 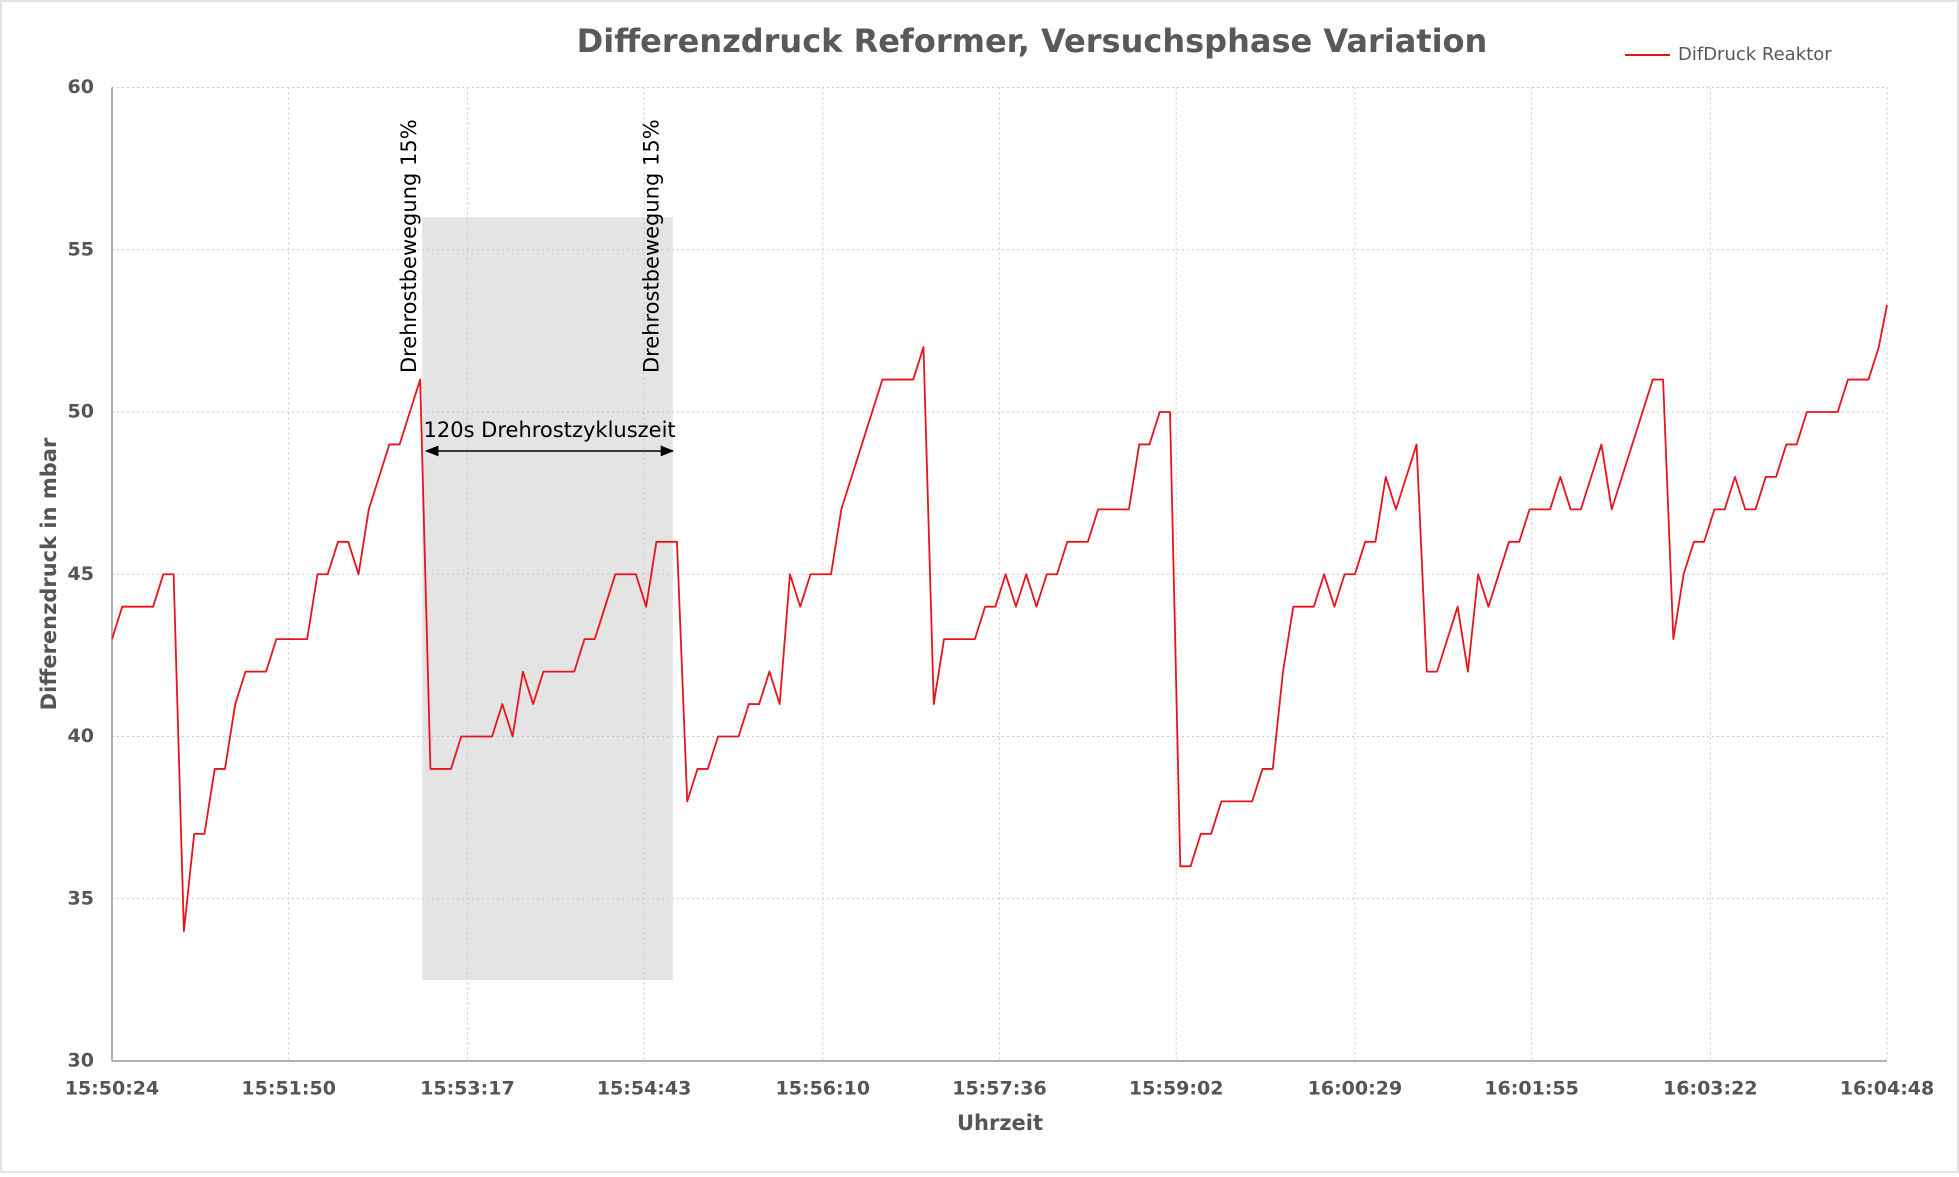 What do you see at coordinates (1531, 1089) in the screenshot?
I see `x-tick-label: 16:01:55` at bounding box center [1531, 1089].